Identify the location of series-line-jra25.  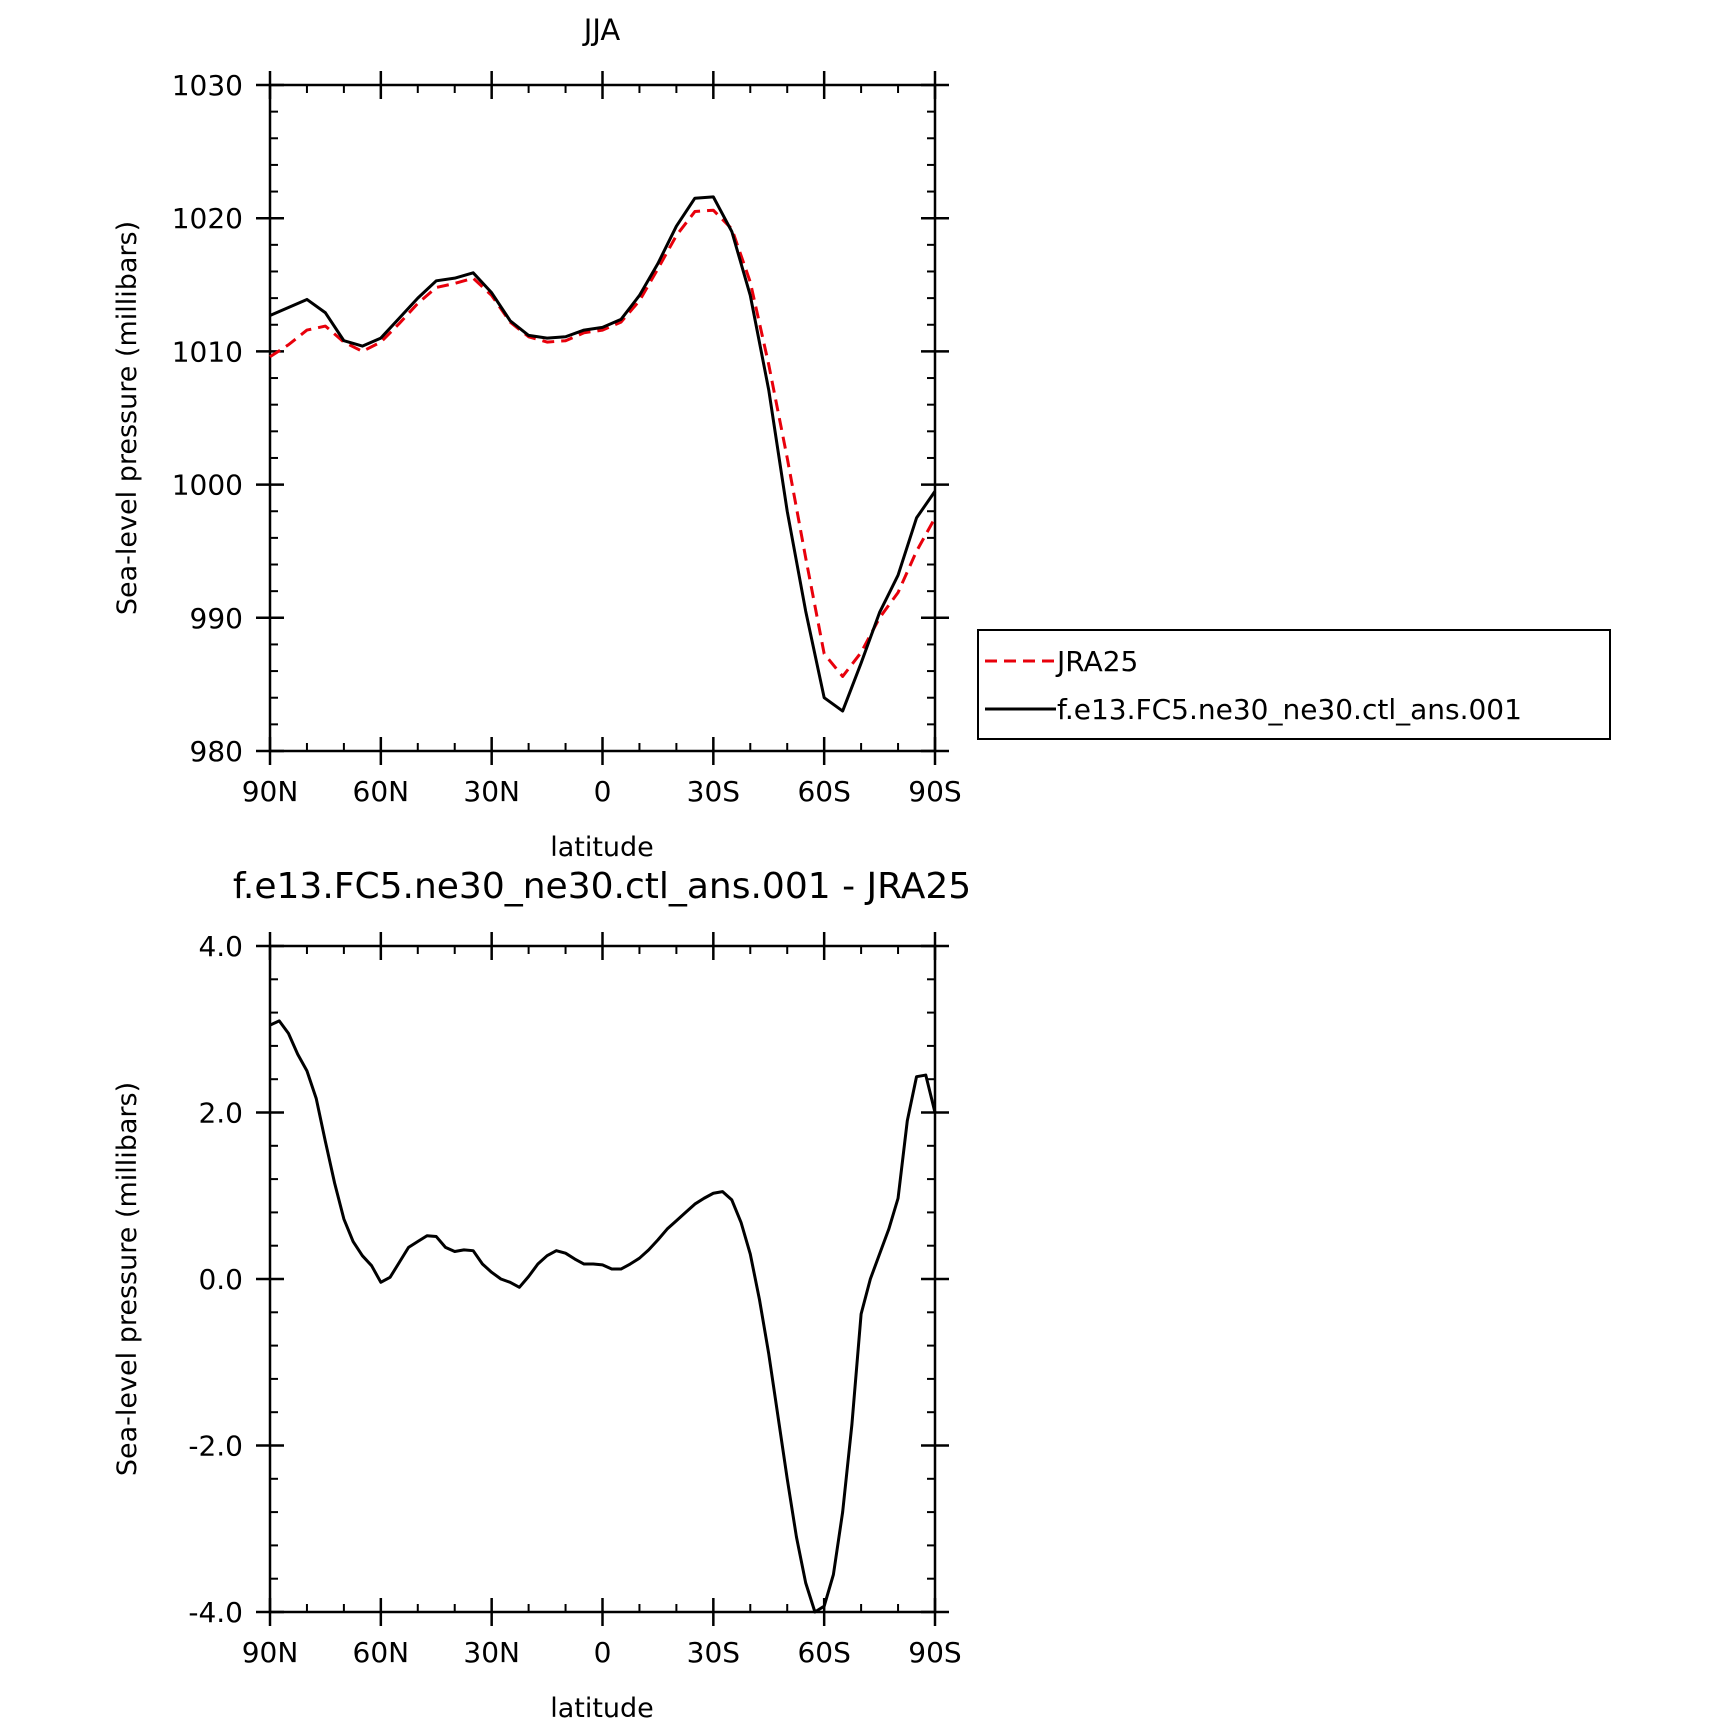
(603, 443).